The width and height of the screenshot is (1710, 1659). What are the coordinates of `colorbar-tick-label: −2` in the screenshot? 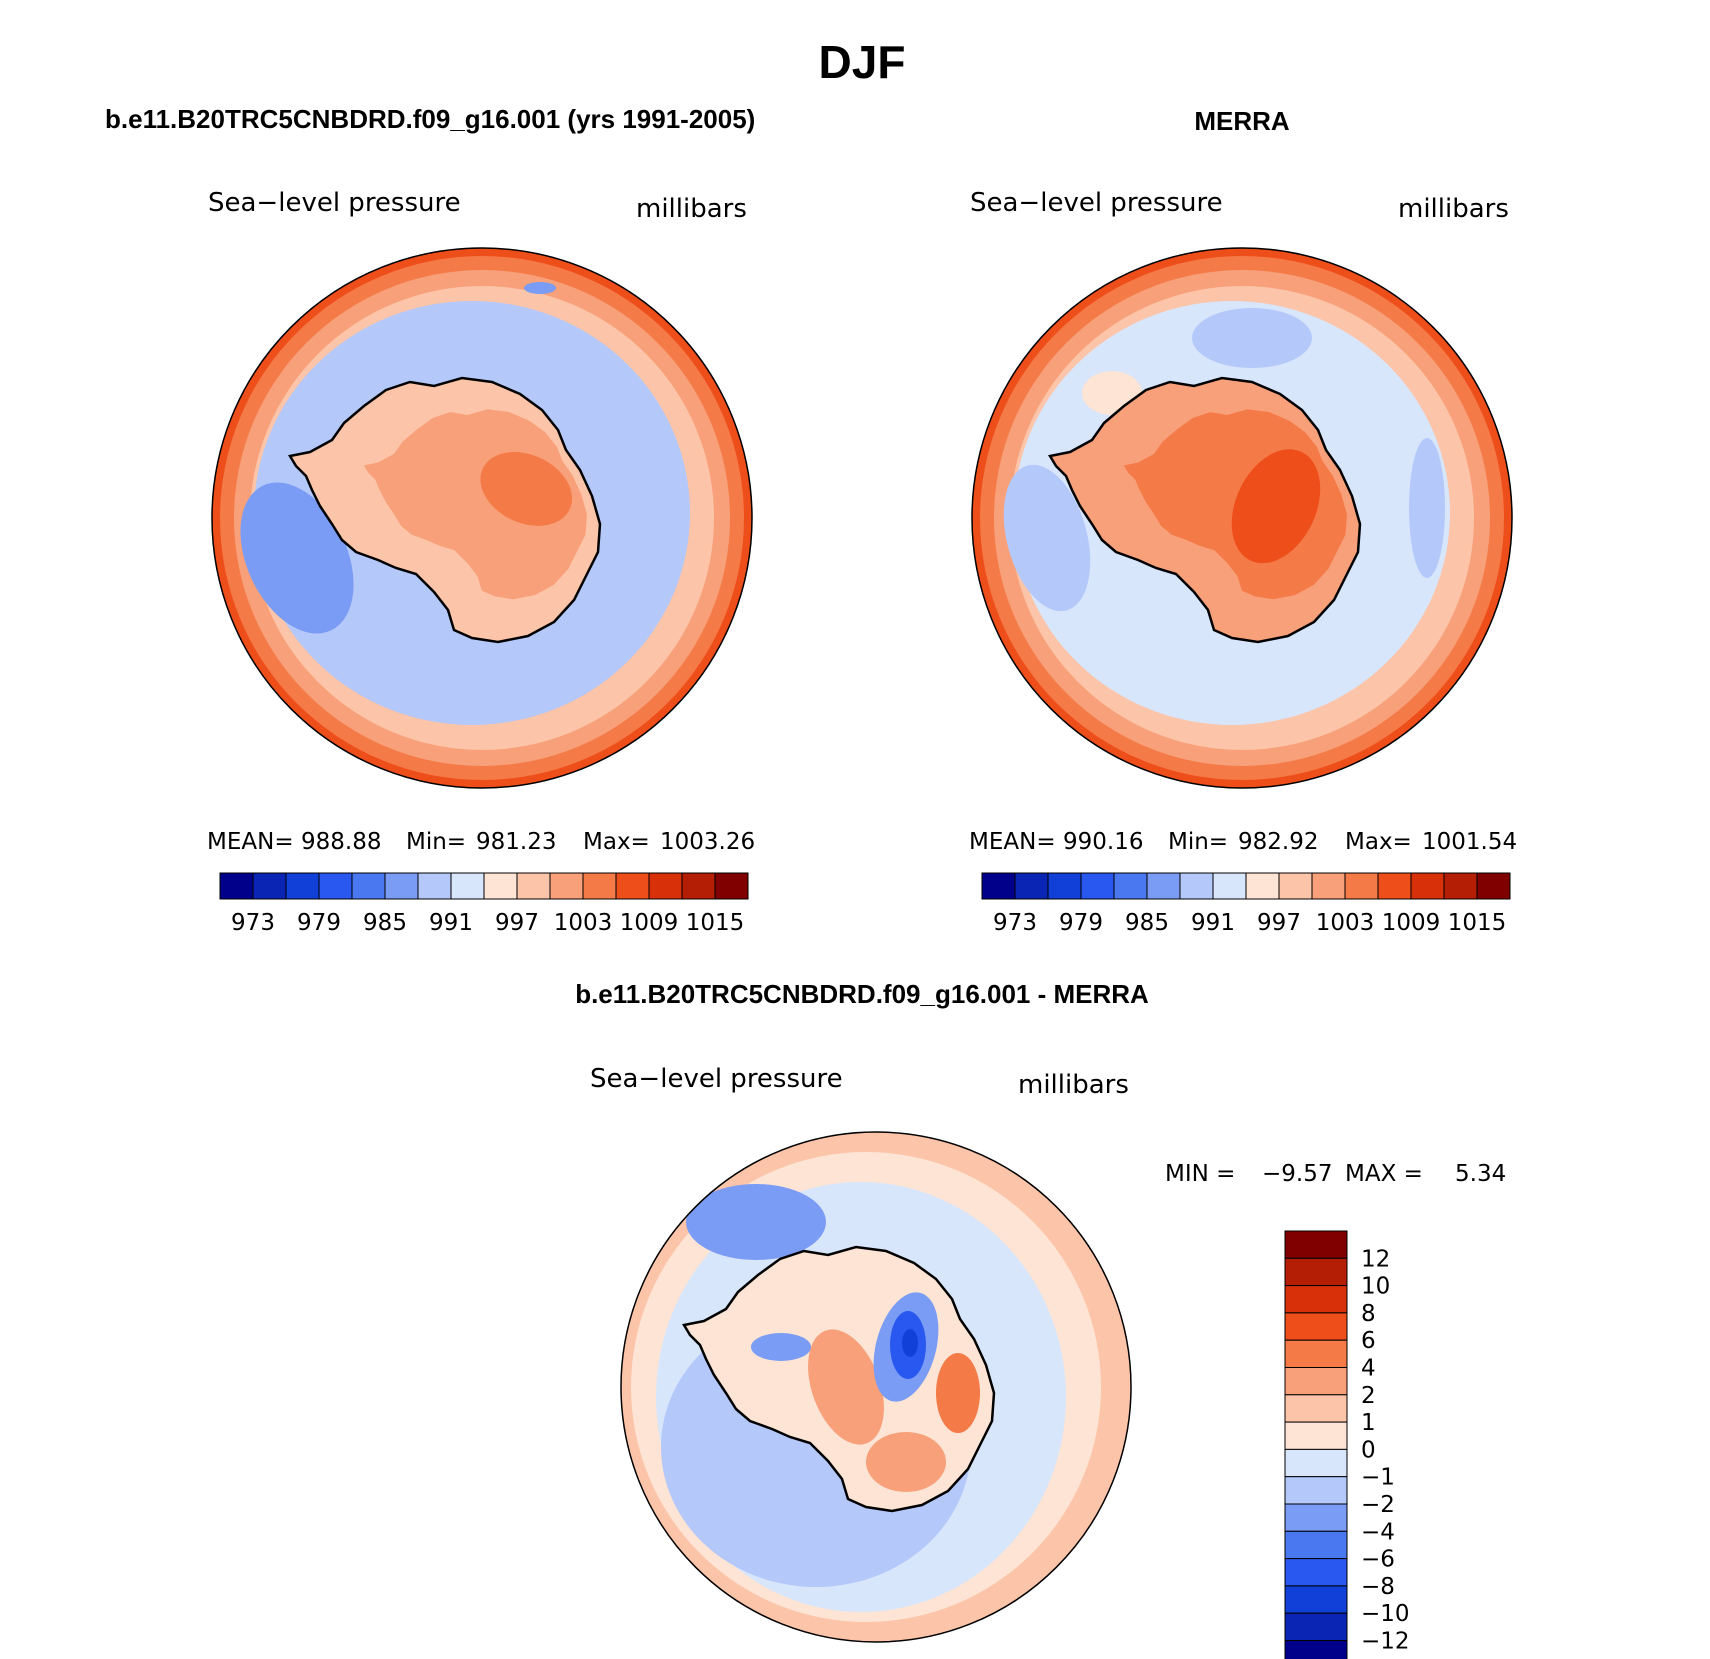 It's located at (1378, 1505).